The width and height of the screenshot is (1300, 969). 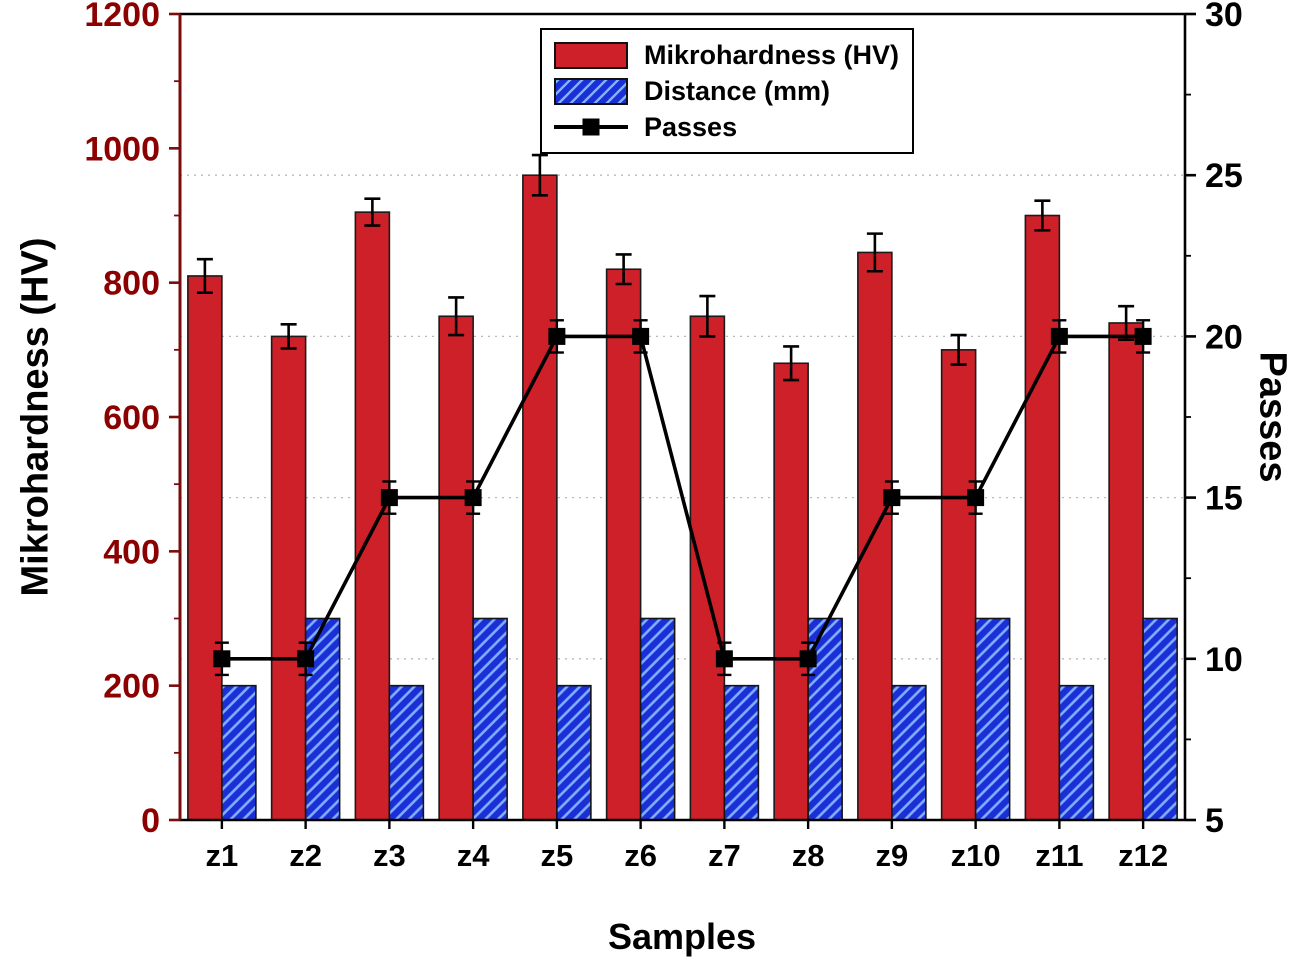 What do you see at coordinates (540, 497) in the screenshot?
I see `bar-mikrohardness-z5` at bounding box center [540, 497].